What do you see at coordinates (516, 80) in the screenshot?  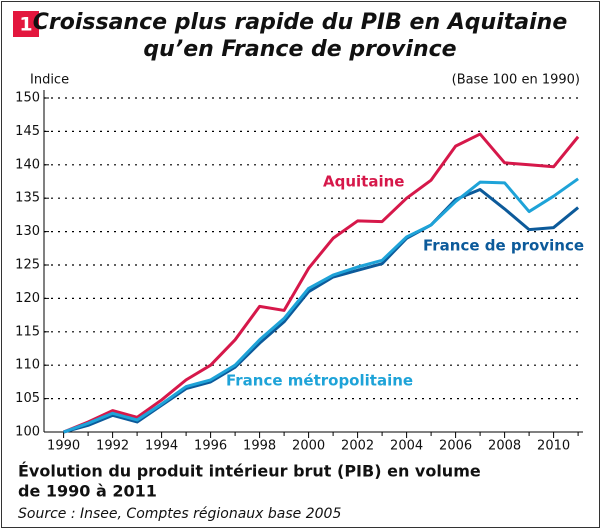 I see `note: (Base 100 en 1990)` at bounding box center [516, 80].